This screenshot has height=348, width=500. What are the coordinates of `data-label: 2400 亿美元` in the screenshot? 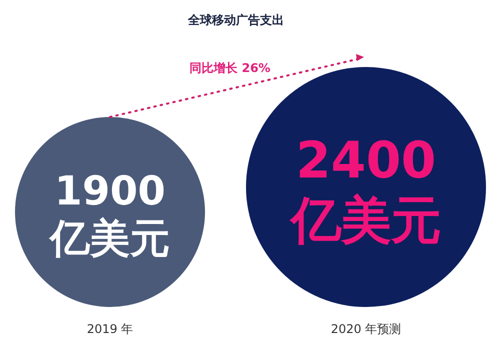 It's located at (365, 190).